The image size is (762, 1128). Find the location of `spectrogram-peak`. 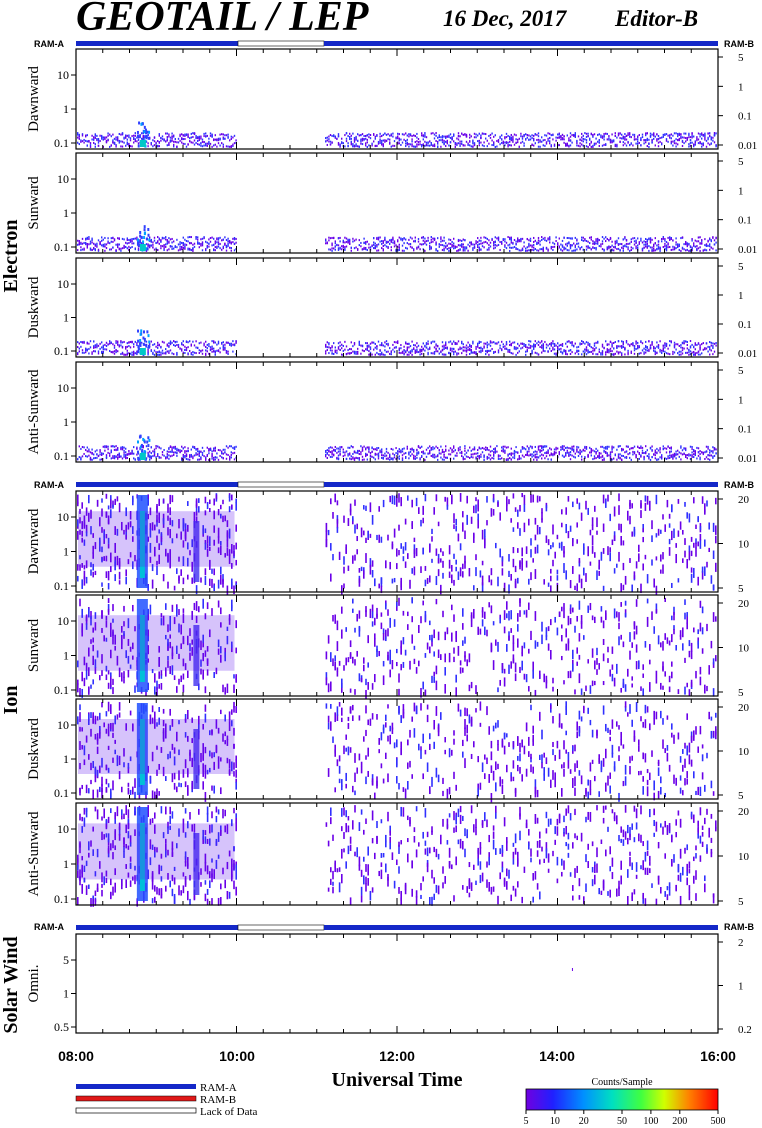

spectrogram-peak is located at coordinates (142, 143).